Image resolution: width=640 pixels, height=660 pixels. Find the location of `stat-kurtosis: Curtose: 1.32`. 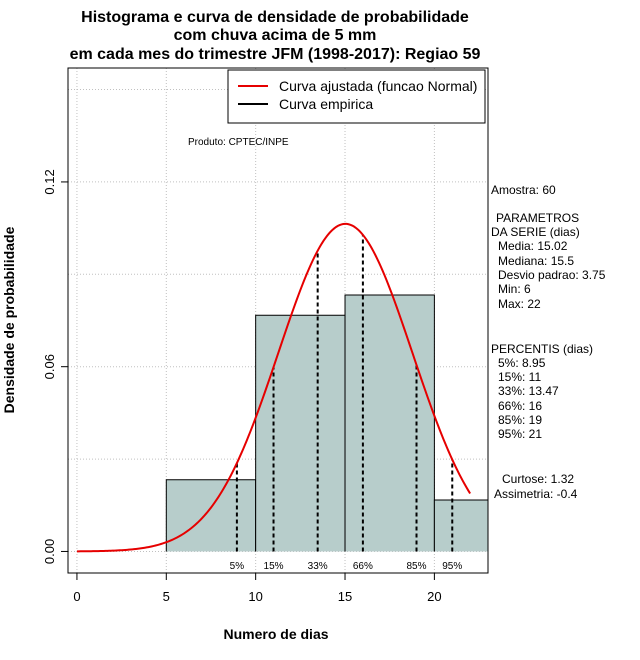

stat-kurtosis: Curtose: 1.32 is located at coordinates (538, 479).